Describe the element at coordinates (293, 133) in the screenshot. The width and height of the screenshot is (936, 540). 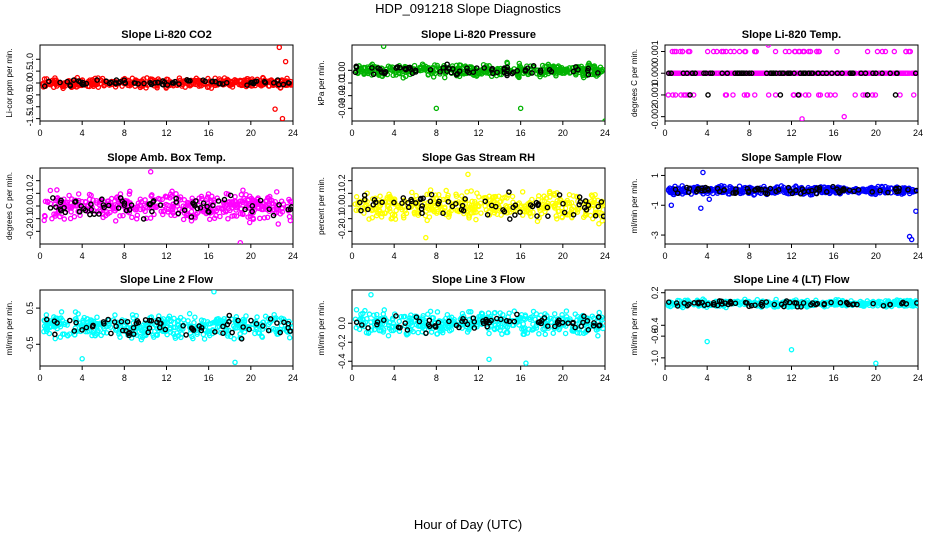
I see `x-tick-label: 24` at that location.